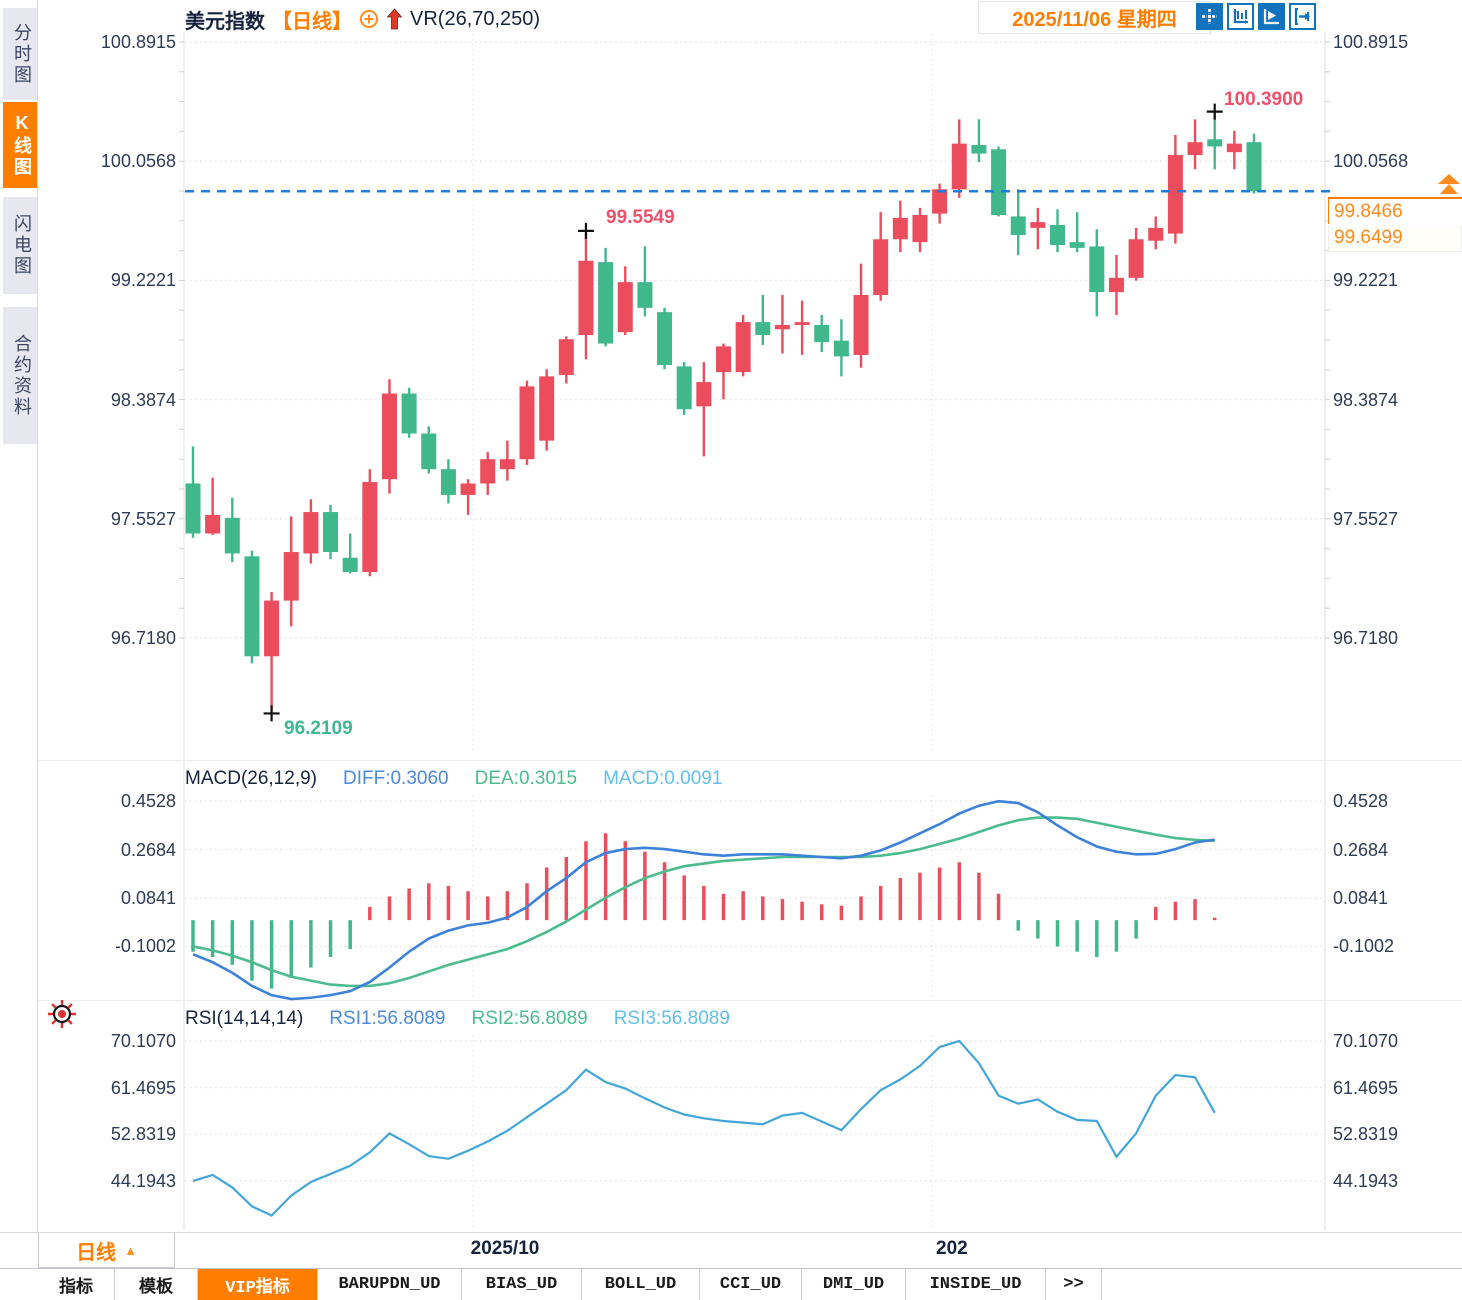 The width and height of the screenshot is (1462, 1300). I want to click on jump-to-latest-icon, so click(1302, 16).